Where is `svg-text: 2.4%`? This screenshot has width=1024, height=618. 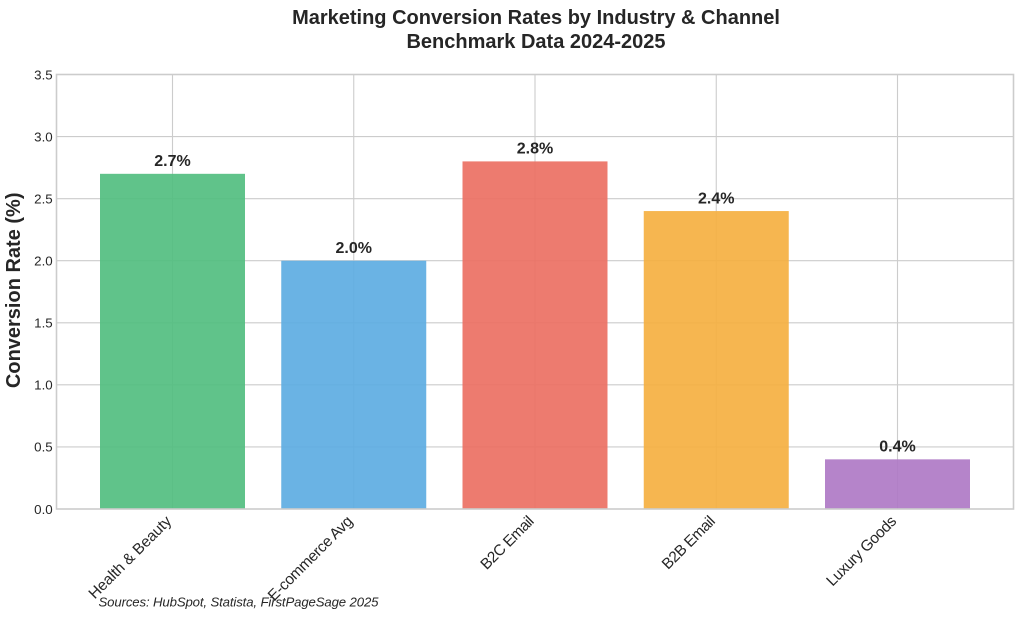 svg-text: 2.4% is located at coordinates (716, 198).